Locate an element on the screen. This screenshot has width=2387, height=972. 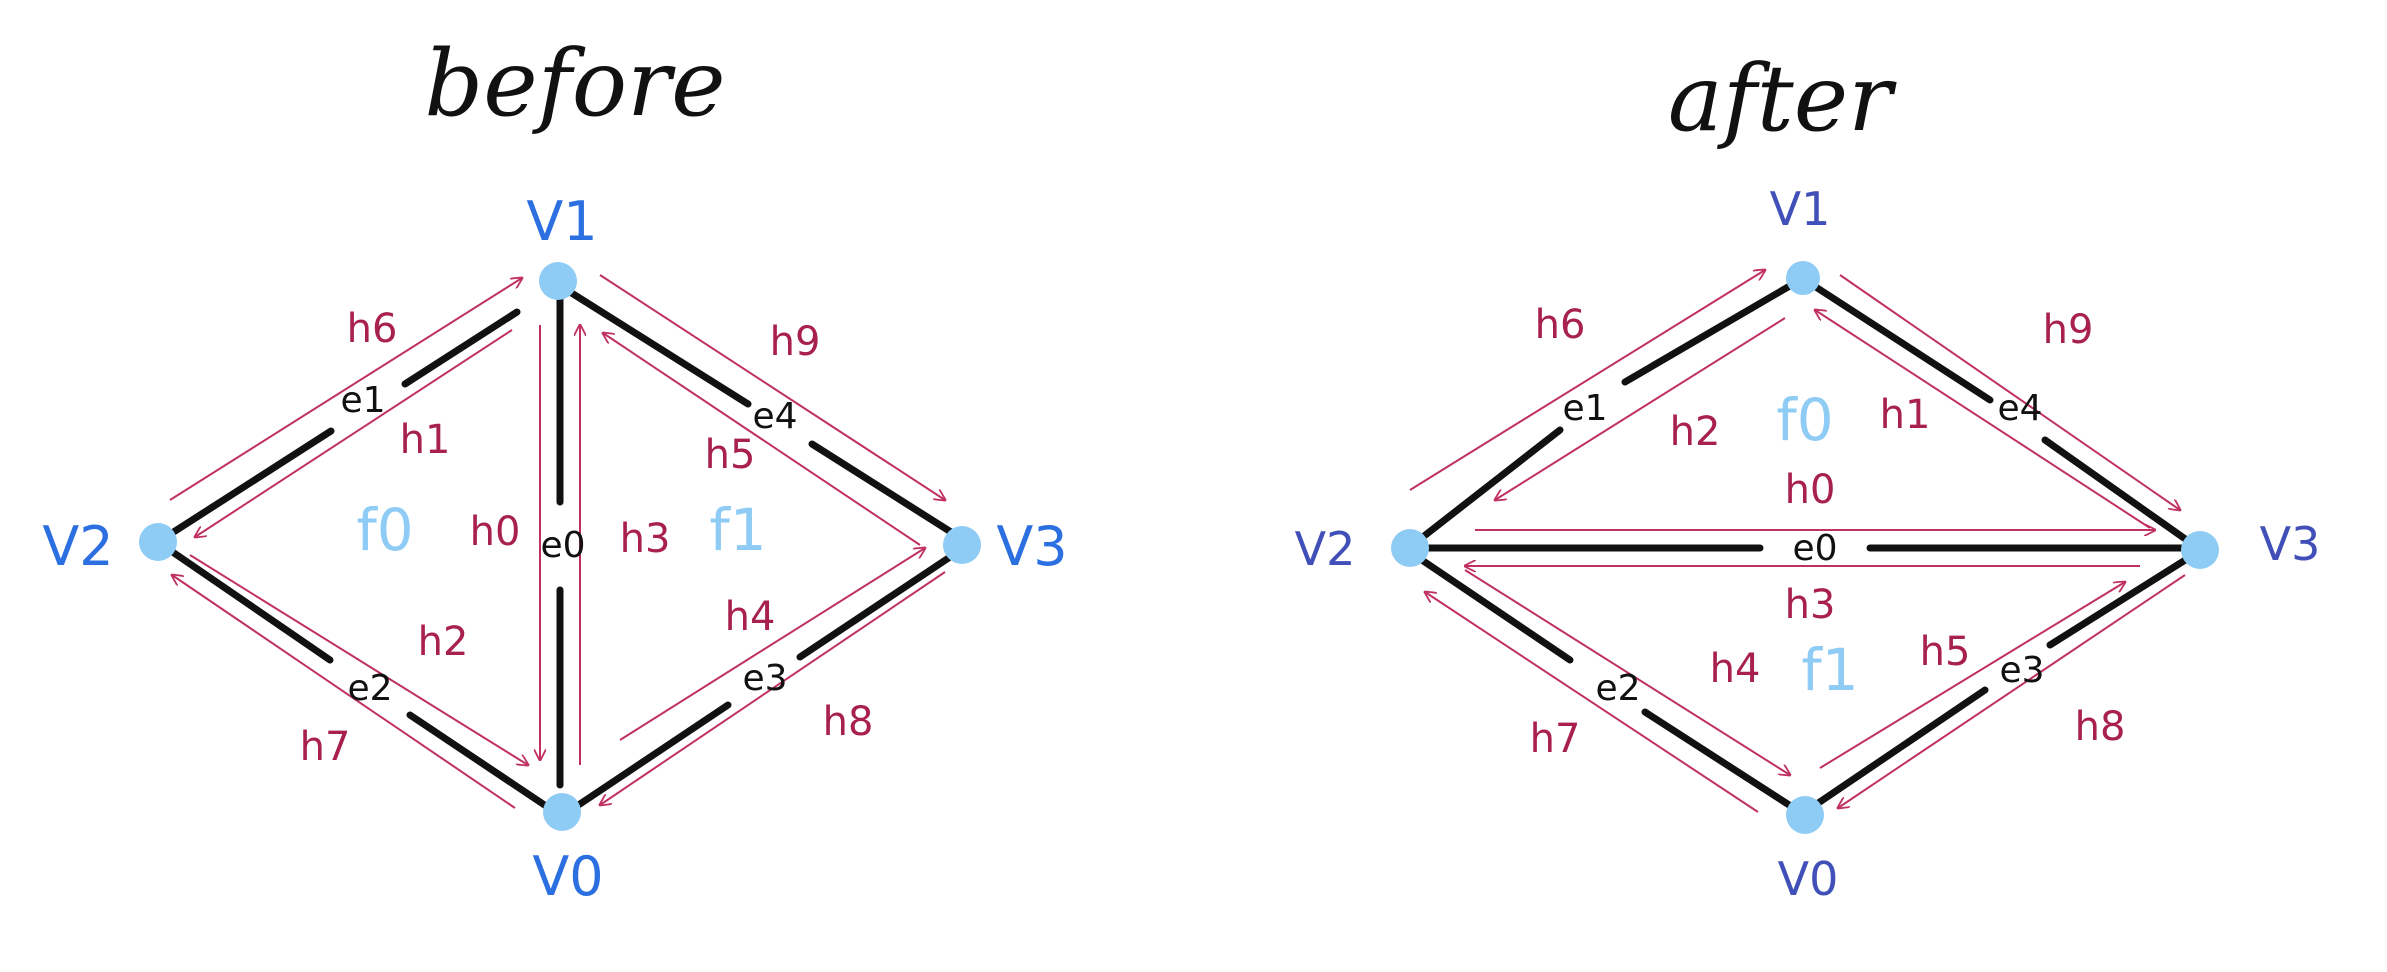
after-halfedge-h7-arrow is located at coordinates (1592, 702).